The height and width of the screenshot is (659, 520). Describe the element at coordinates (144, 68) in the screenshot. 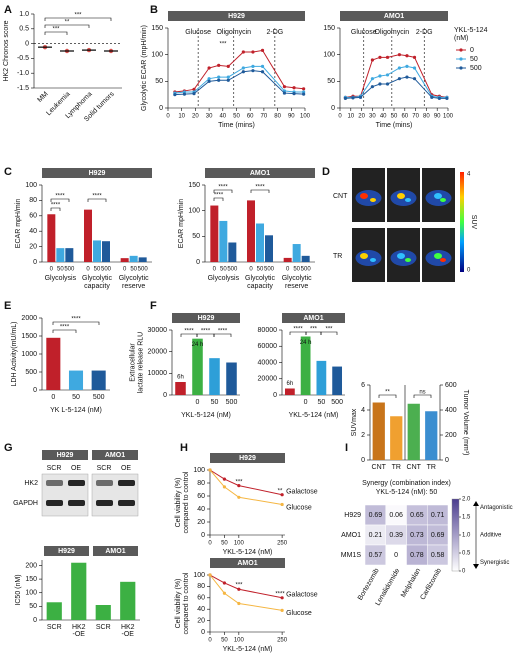

I see `y-axis-label: Glycolytic ECAR (mpH/min)` at that location.